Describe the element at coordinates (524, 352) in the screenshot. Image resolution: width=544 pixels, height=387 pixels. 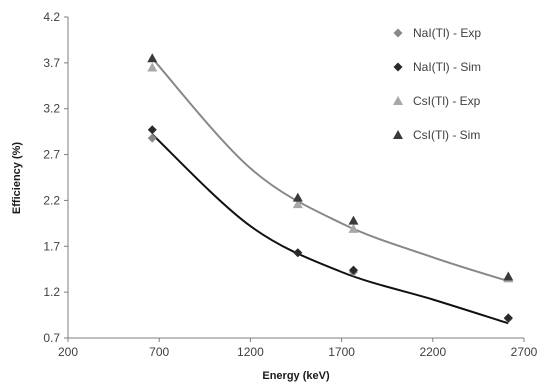
I see `x-tick-label: 2700` at that location.